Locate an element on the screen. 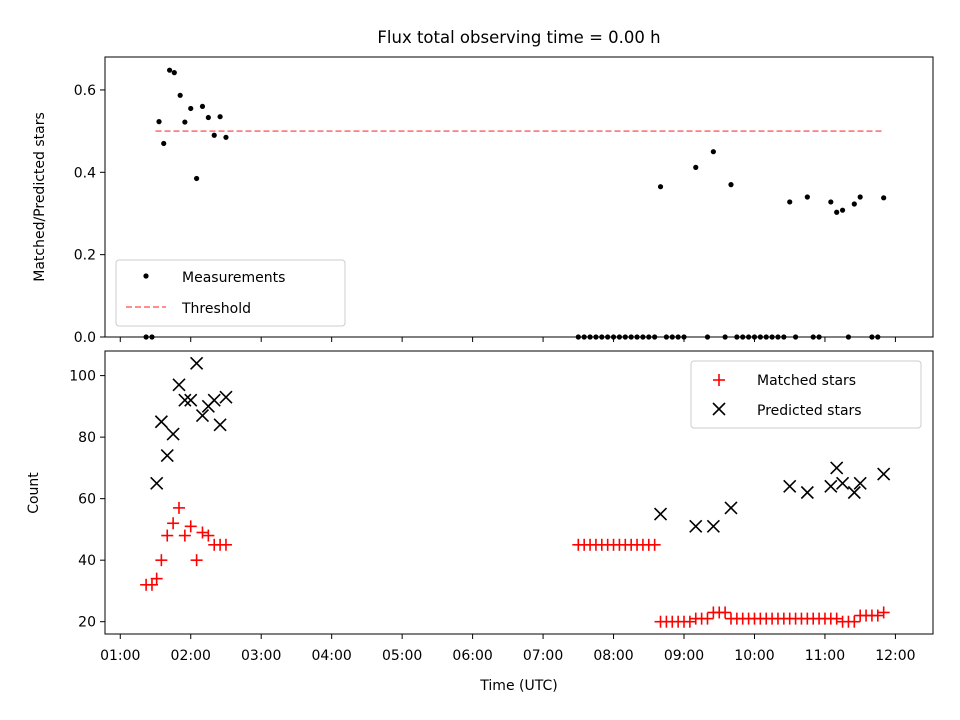 This screenshot has width=960, height=720. legend-label-matched: Matched stars is located at coordinates (806, 381).